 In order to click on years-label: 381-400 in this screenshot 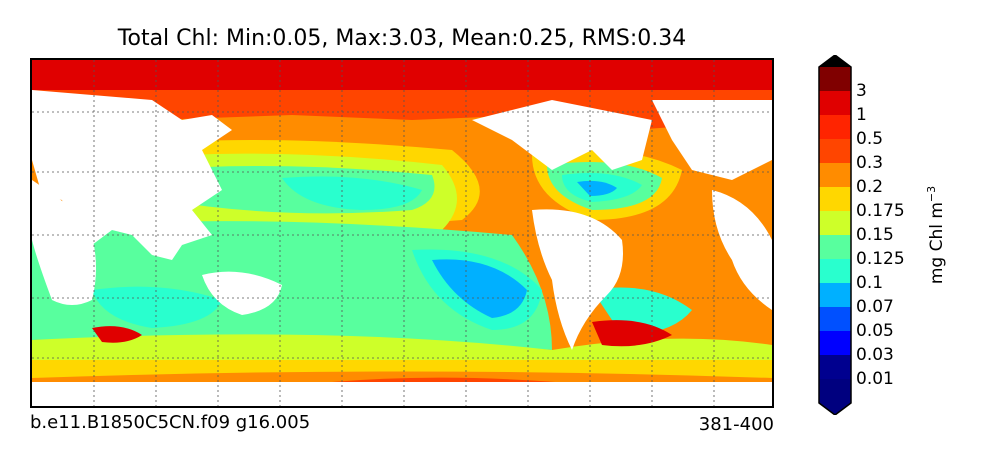, I will do `click(736, 424)`.